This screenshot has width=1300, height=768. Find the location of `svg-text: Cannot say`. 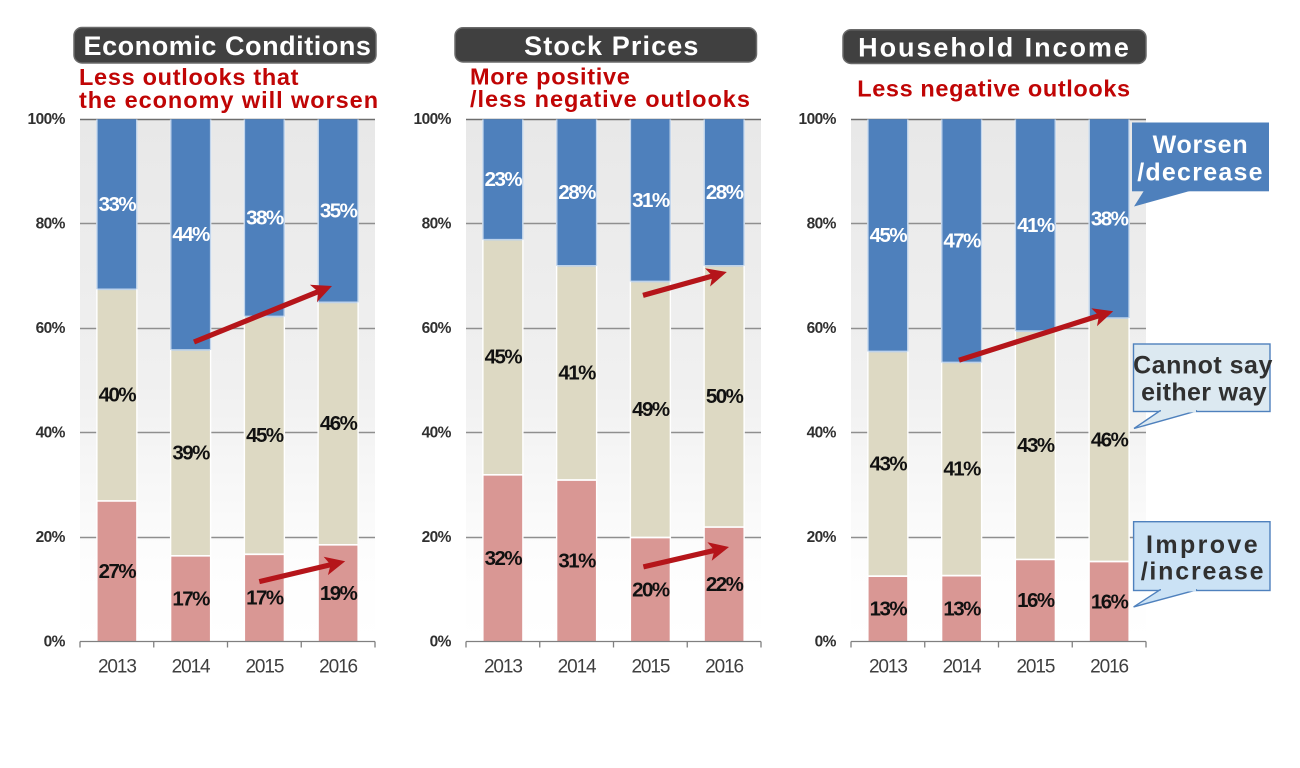

svg-text: Cannot say is located at coordinates (1203, 365).